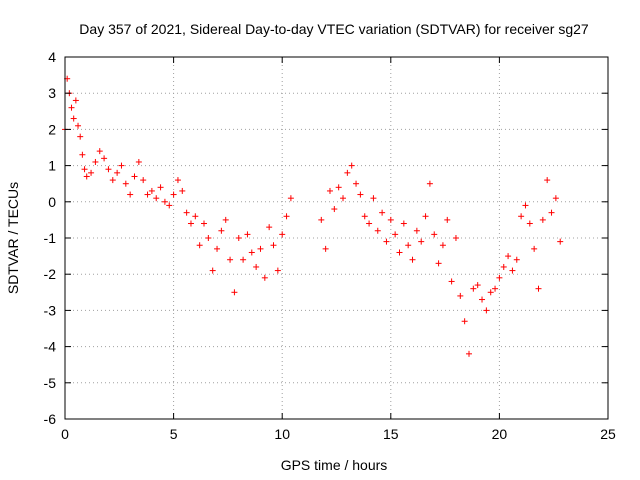 The image size is (640, 480). What do you see at coordinates (52, 202) in the screenshot?
I see `y-tick-label: 0` at bounding box center [52, 202].